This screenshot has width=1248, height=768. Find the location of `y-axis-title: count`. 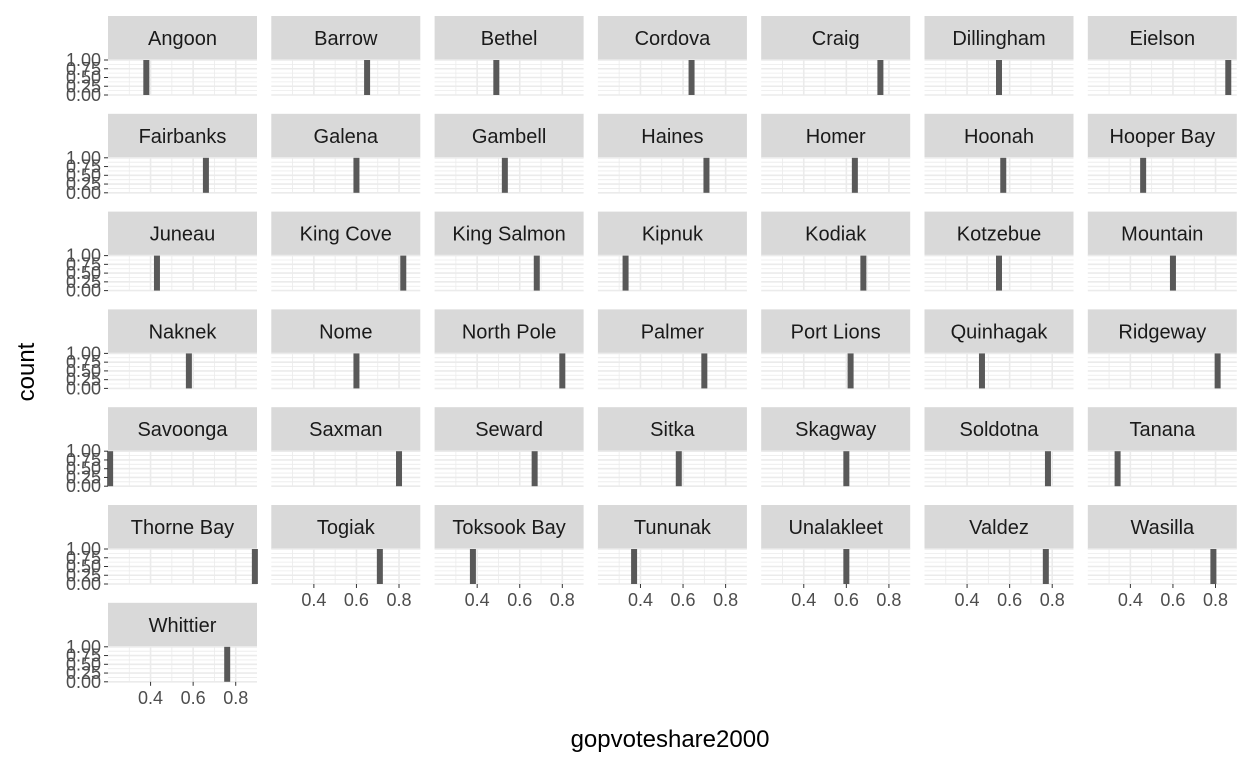

y-axis-title: count is located at coordinates (26, 371).